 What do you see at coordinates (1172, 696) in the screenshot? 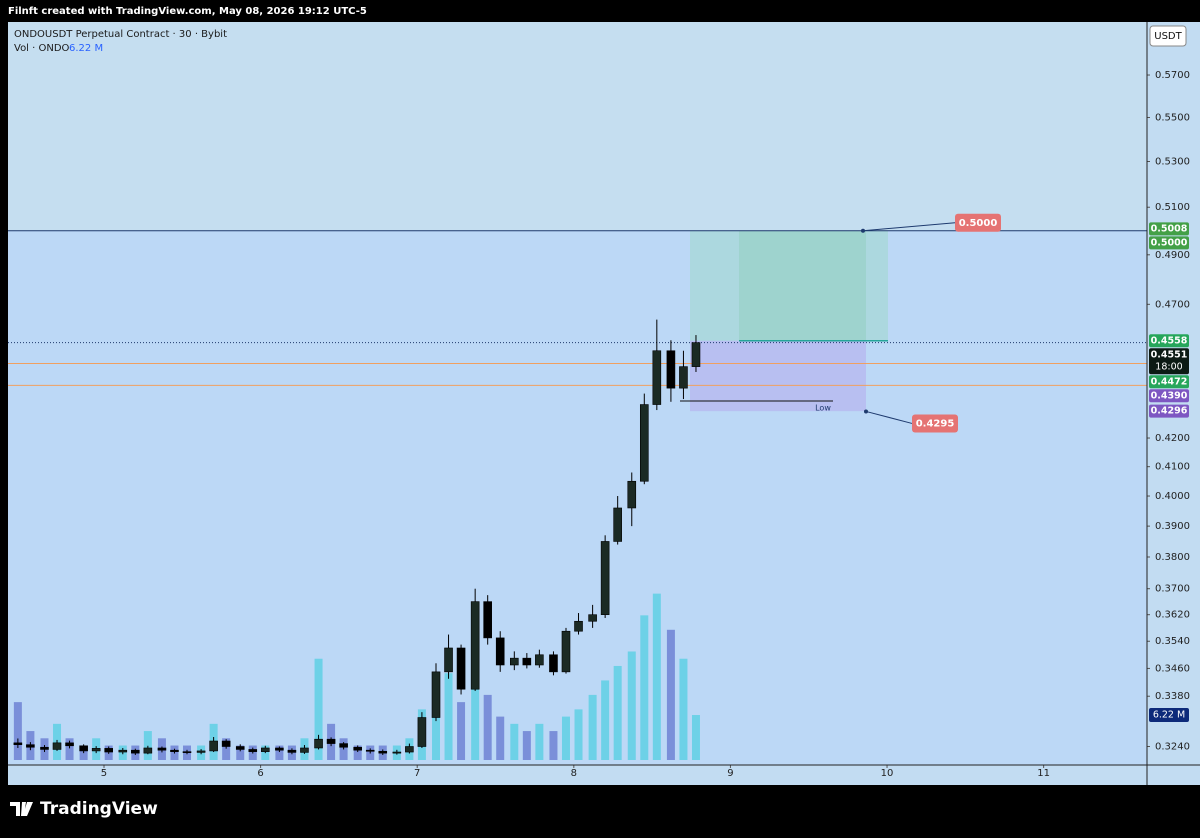
I see `y-tick-label: 0.3380` at bounding box center [1172, 696].